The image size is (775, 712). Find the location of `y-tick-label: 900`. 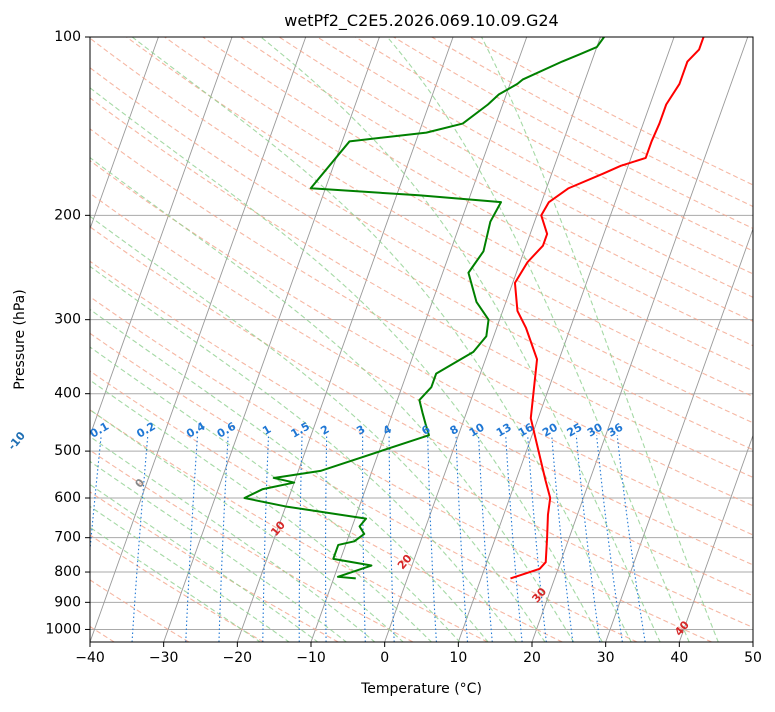

y-tick-label: 900 is located at coordinates (67, 602).